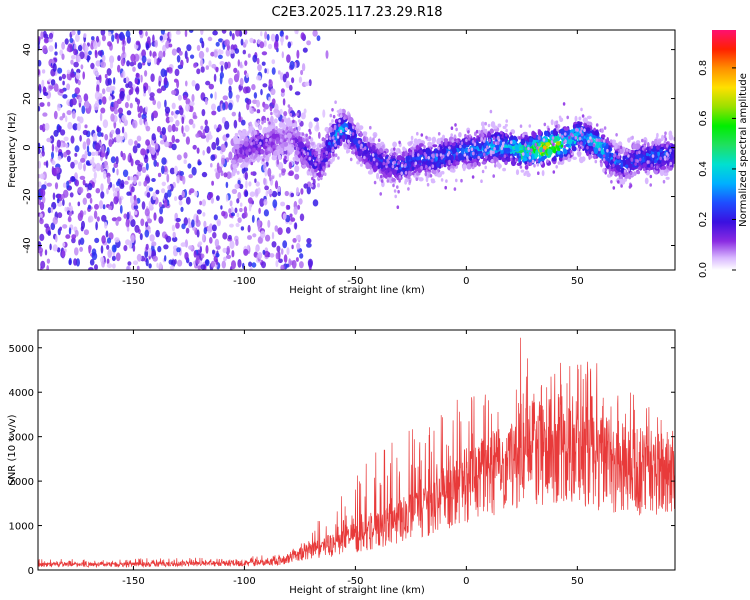 Image resolution: width=750 pixels, height=600 pixels. What do you see at coordinates (27, 98) in the screenshot?
I see `y-tick-label: 20` at bounding box center [27, 98].